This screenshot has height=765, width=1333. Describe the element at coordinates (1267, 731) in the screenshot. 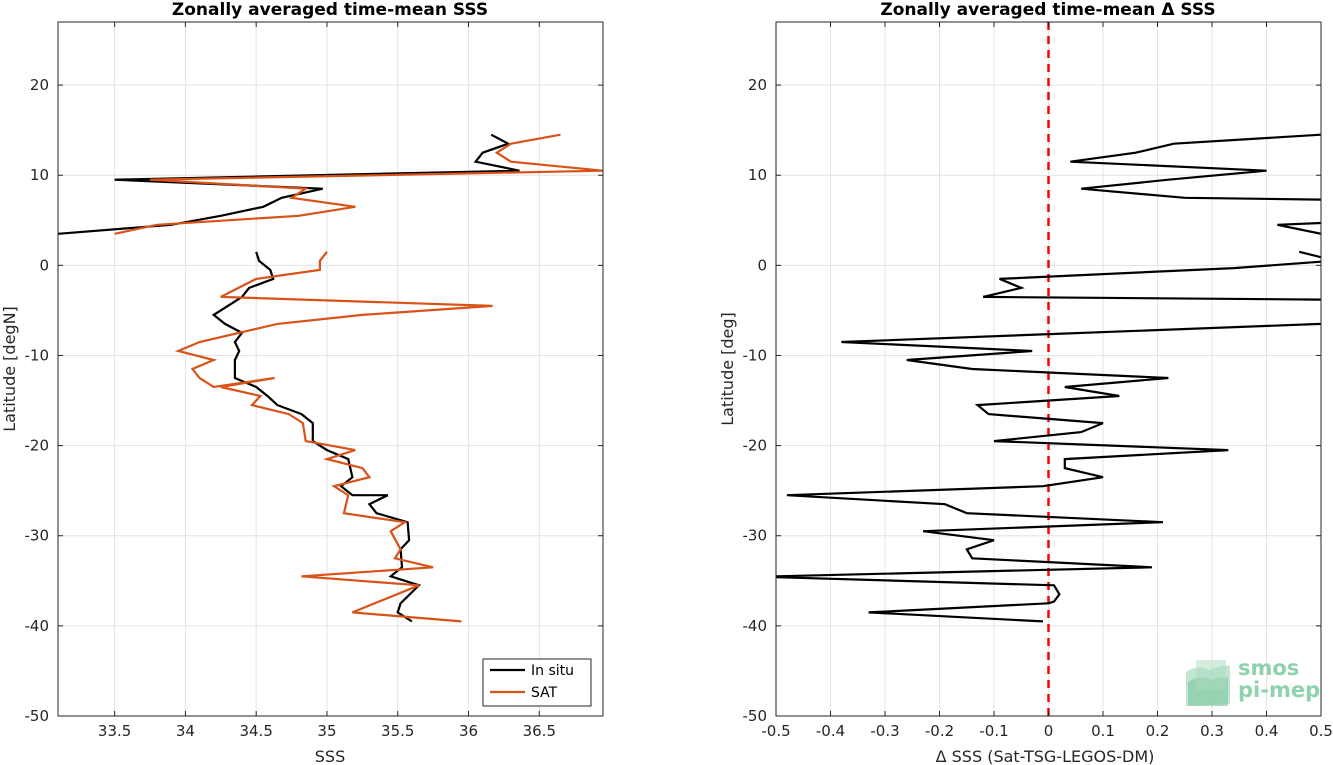

I see `chart-right-xtick-label: 0.4` at that location.